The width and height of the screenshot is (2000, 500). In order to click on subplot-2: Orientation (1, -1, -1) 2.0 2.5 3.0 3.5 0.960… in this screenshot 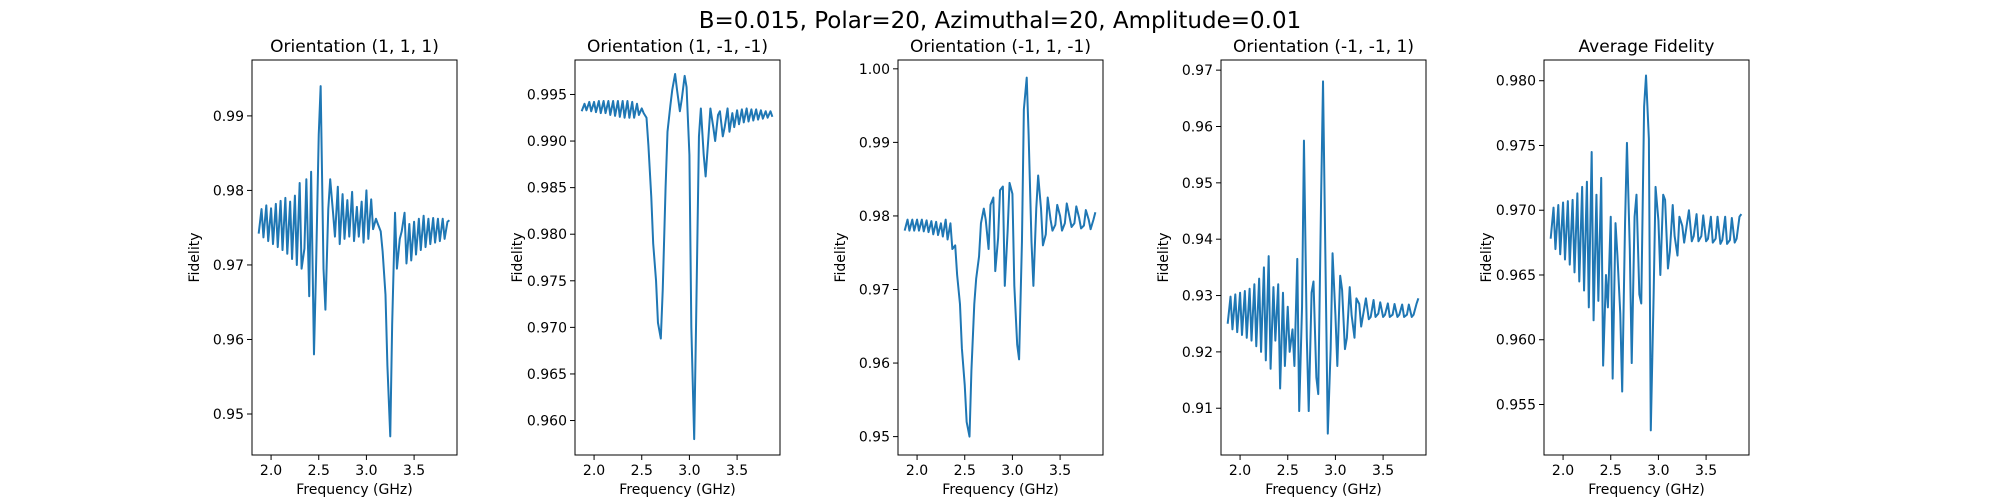, I will do `click(645, 267)`.